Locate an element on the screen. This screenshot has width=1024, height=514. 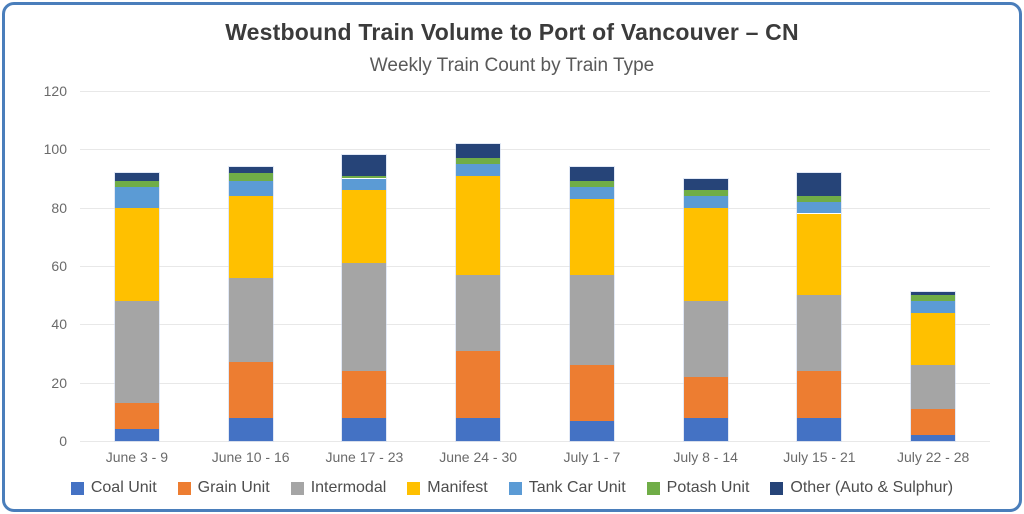
legend-item: Tank Car Unit is located at coordinates (567, 488).